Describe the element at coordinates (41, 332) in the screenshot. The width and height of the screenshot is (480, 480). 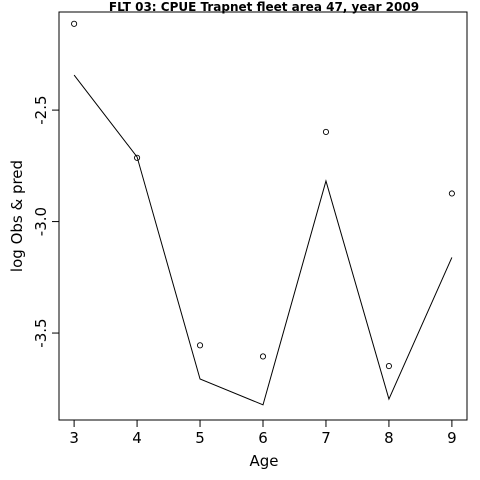
I see `y-tick-label: -3.5` at that location.